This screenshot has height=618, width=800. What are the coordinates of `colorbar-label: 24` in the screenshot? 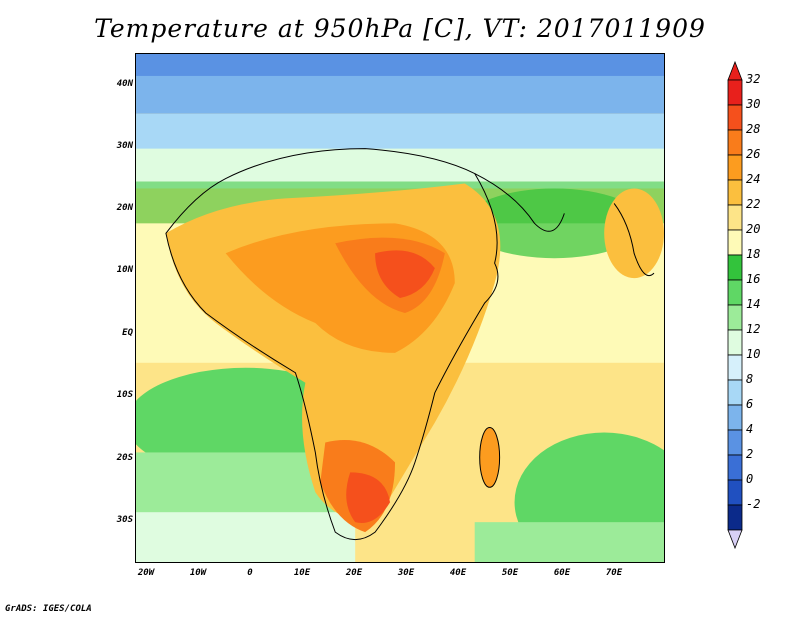 It's located at (753, 179).